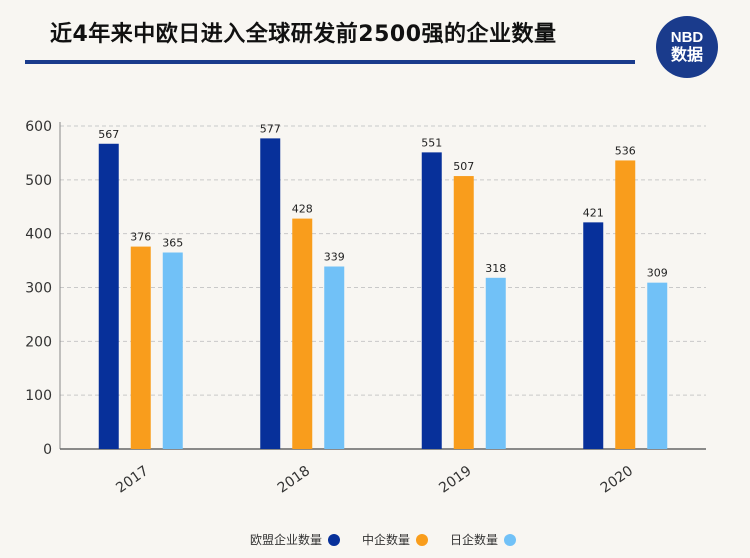 This screenshot has height=558, width=750. Describe the element at coordinates (38, 396) in the screenshot. I see `y-tick-label: 100` at that location.